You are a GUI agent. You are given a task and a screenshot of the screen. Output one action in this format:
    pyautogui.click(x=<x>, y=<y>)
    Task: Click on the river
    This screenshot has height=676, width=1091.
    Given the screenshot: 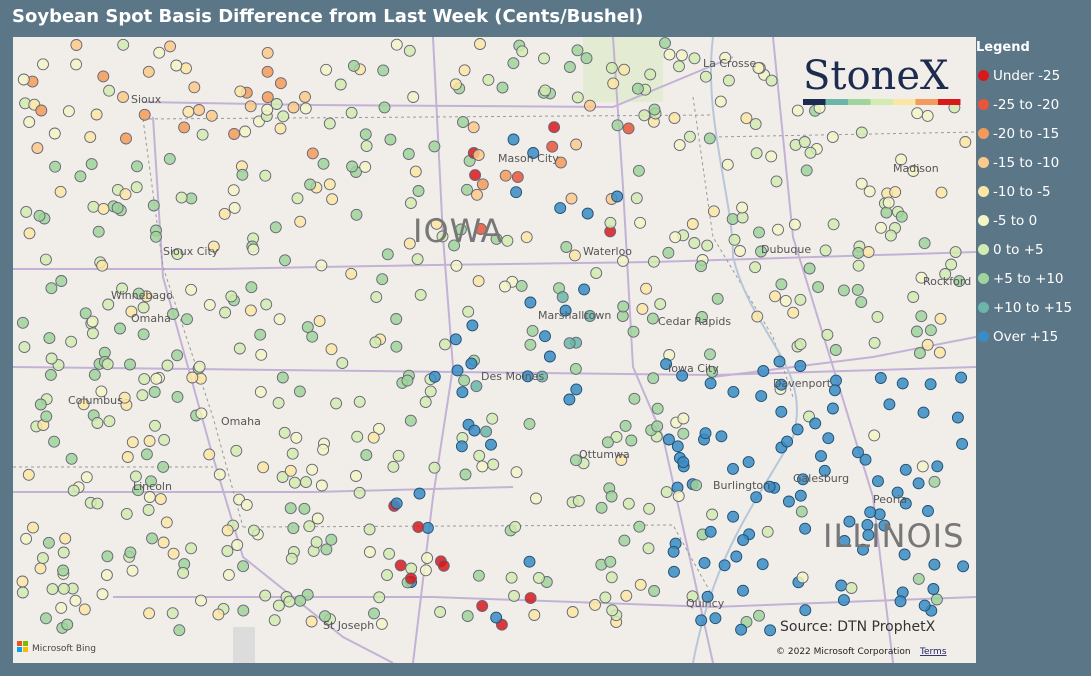 What is the action you would take?
    pyautogui.click(x=745, y=350)
    